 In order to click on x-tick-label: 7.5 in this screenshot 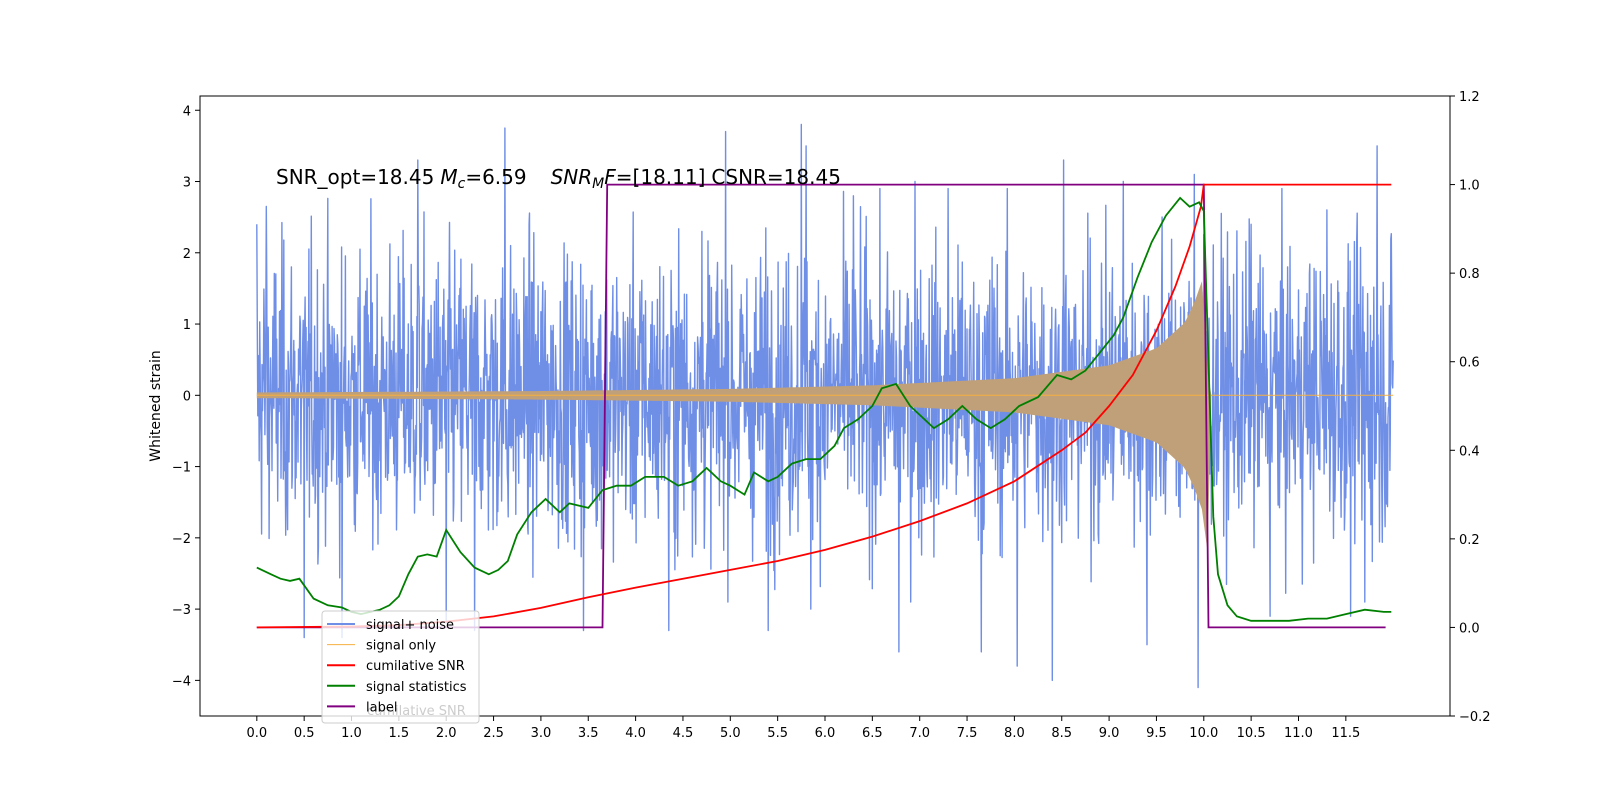, I will do `click(967, 733)`.